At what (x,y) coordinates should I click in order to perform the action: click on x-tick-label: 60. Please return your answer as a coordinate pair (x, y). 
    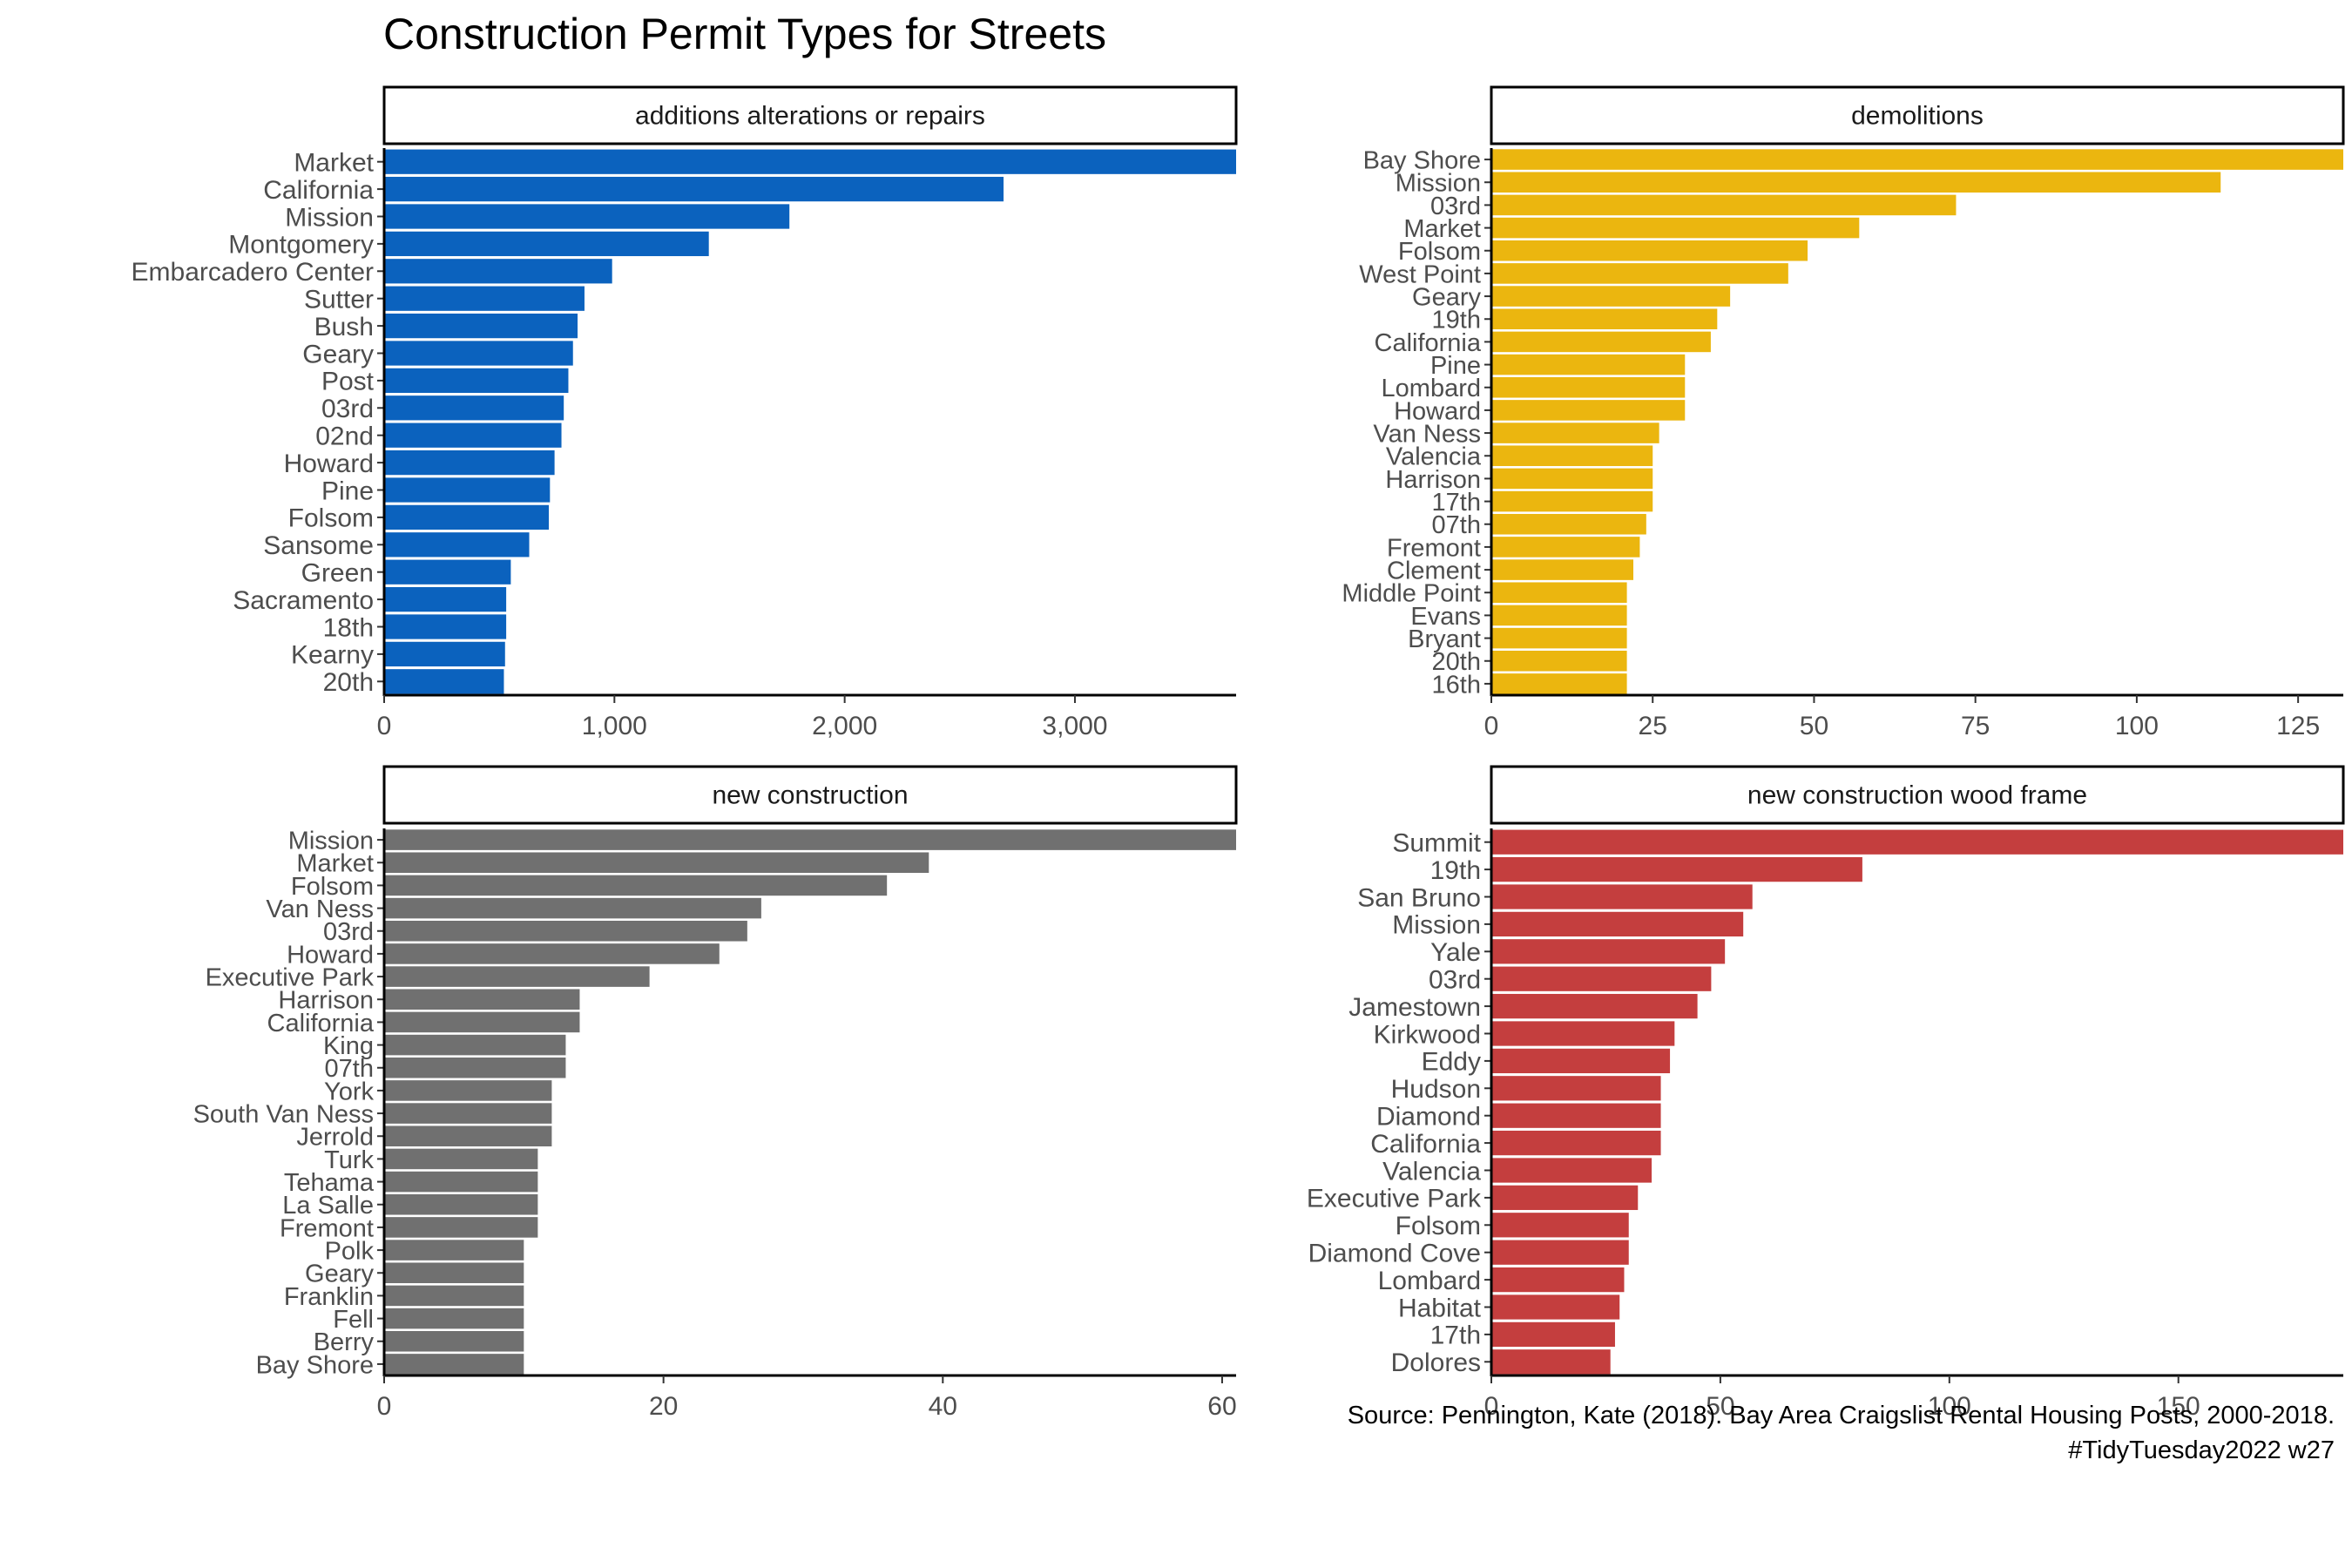
    Looking at the image, I should click on (1221, 1407).